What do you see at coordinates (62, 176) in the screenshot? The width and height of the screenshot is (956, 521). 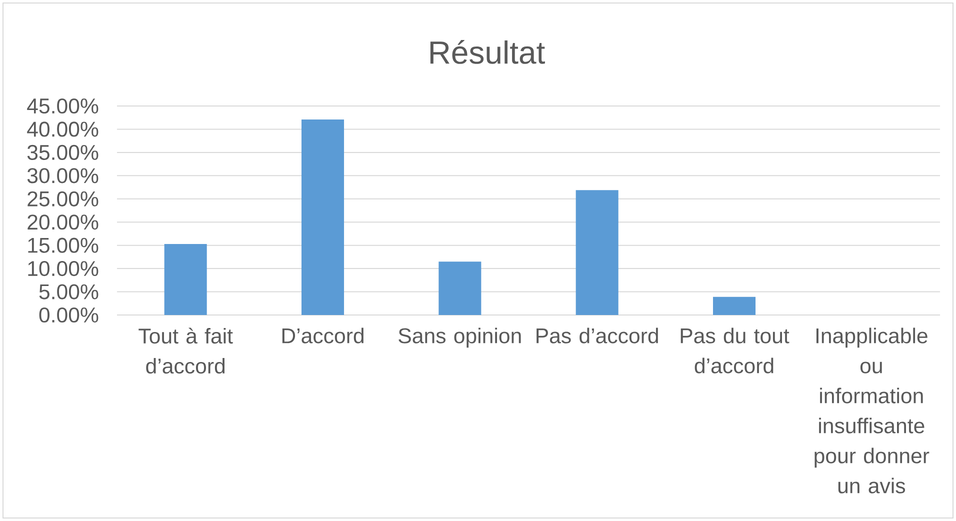 I see `y-tick-label: 30.00%` at bounding box center [62, 176].